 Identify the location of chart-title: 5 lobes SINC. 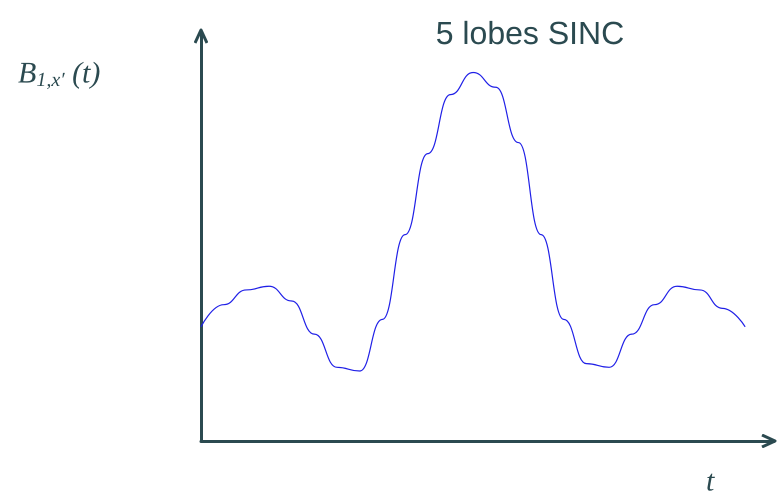
(530, 33).